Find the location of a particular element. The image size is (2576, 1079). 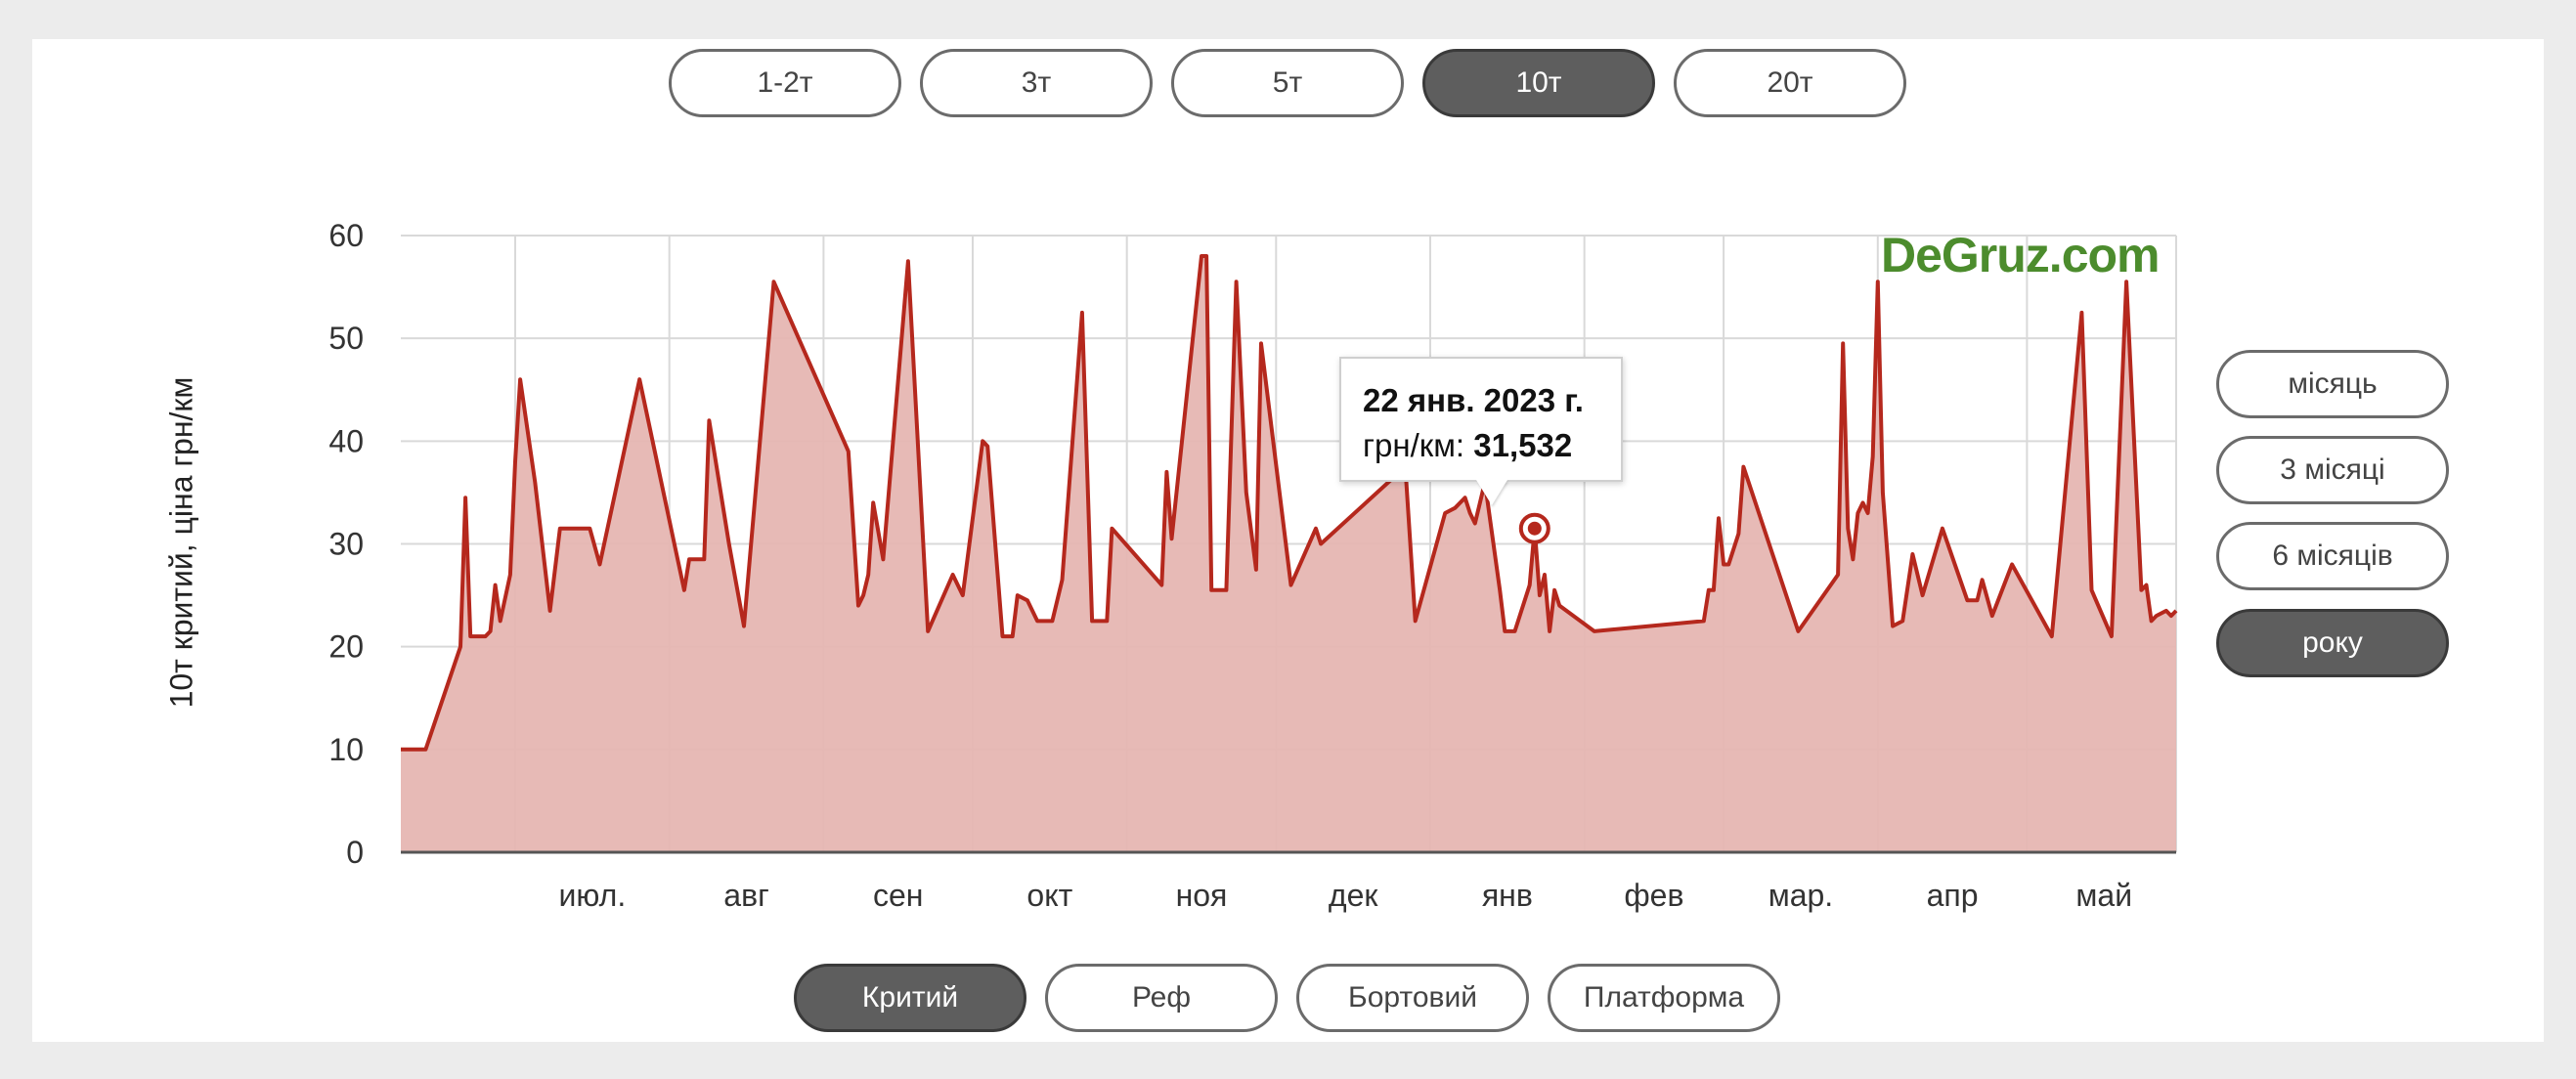

tonnage-tab-10t: 10т is located at coordinates (1538, 83).